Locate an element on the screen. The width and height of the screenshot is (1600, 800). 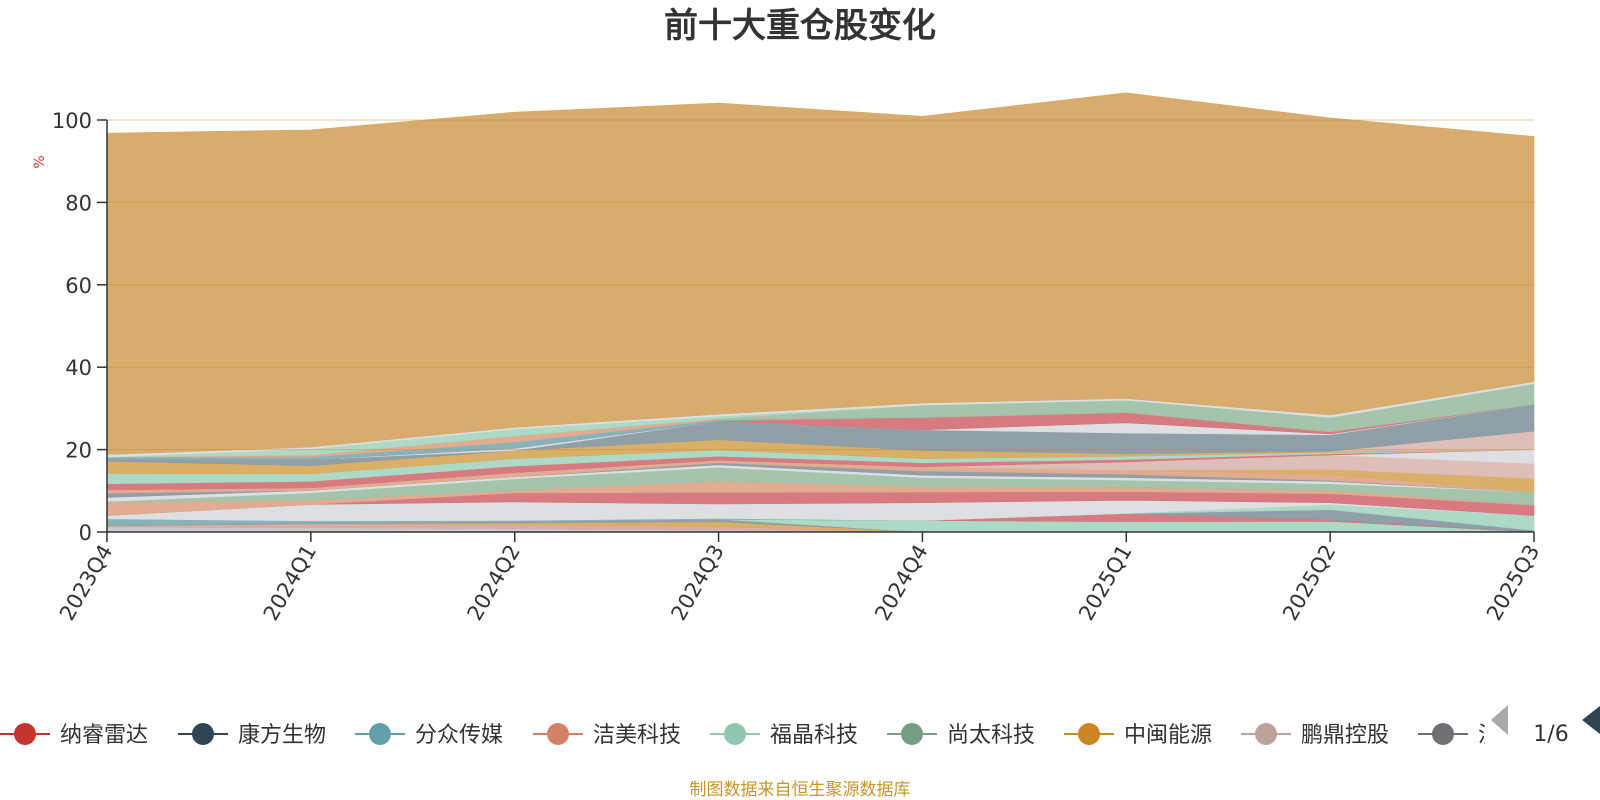
legend-item: 尚太科技 is located at coordinates (961, 735).